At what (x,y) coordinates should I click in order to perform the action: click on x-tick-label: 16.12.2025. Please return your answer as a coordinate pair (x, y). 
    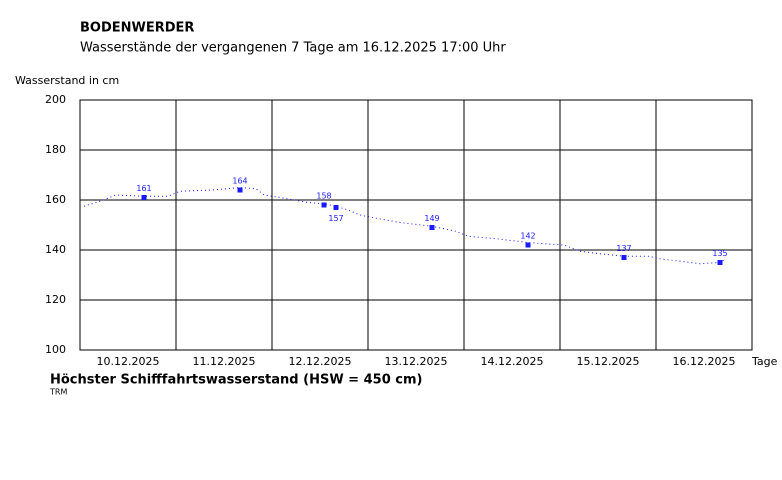
    Looking at the image, I should click on (704, 361).